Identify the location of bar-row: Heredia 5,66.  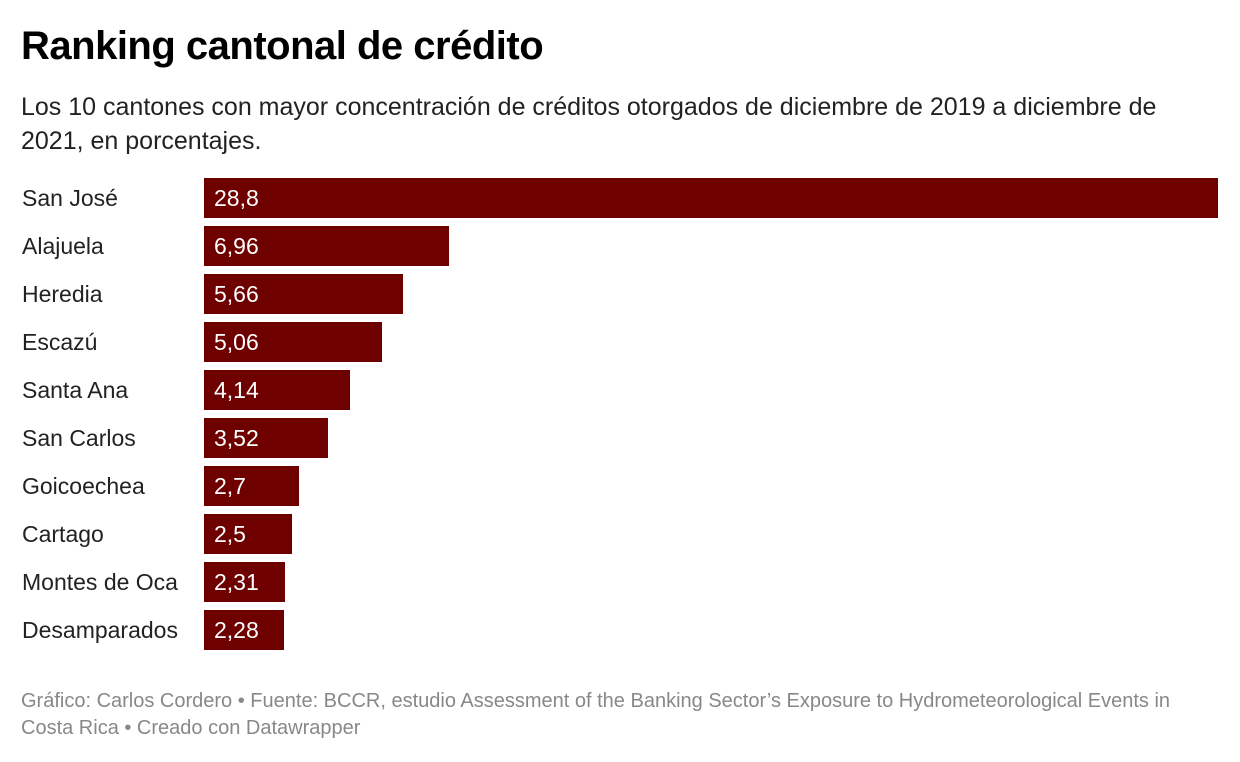
(620, 294).